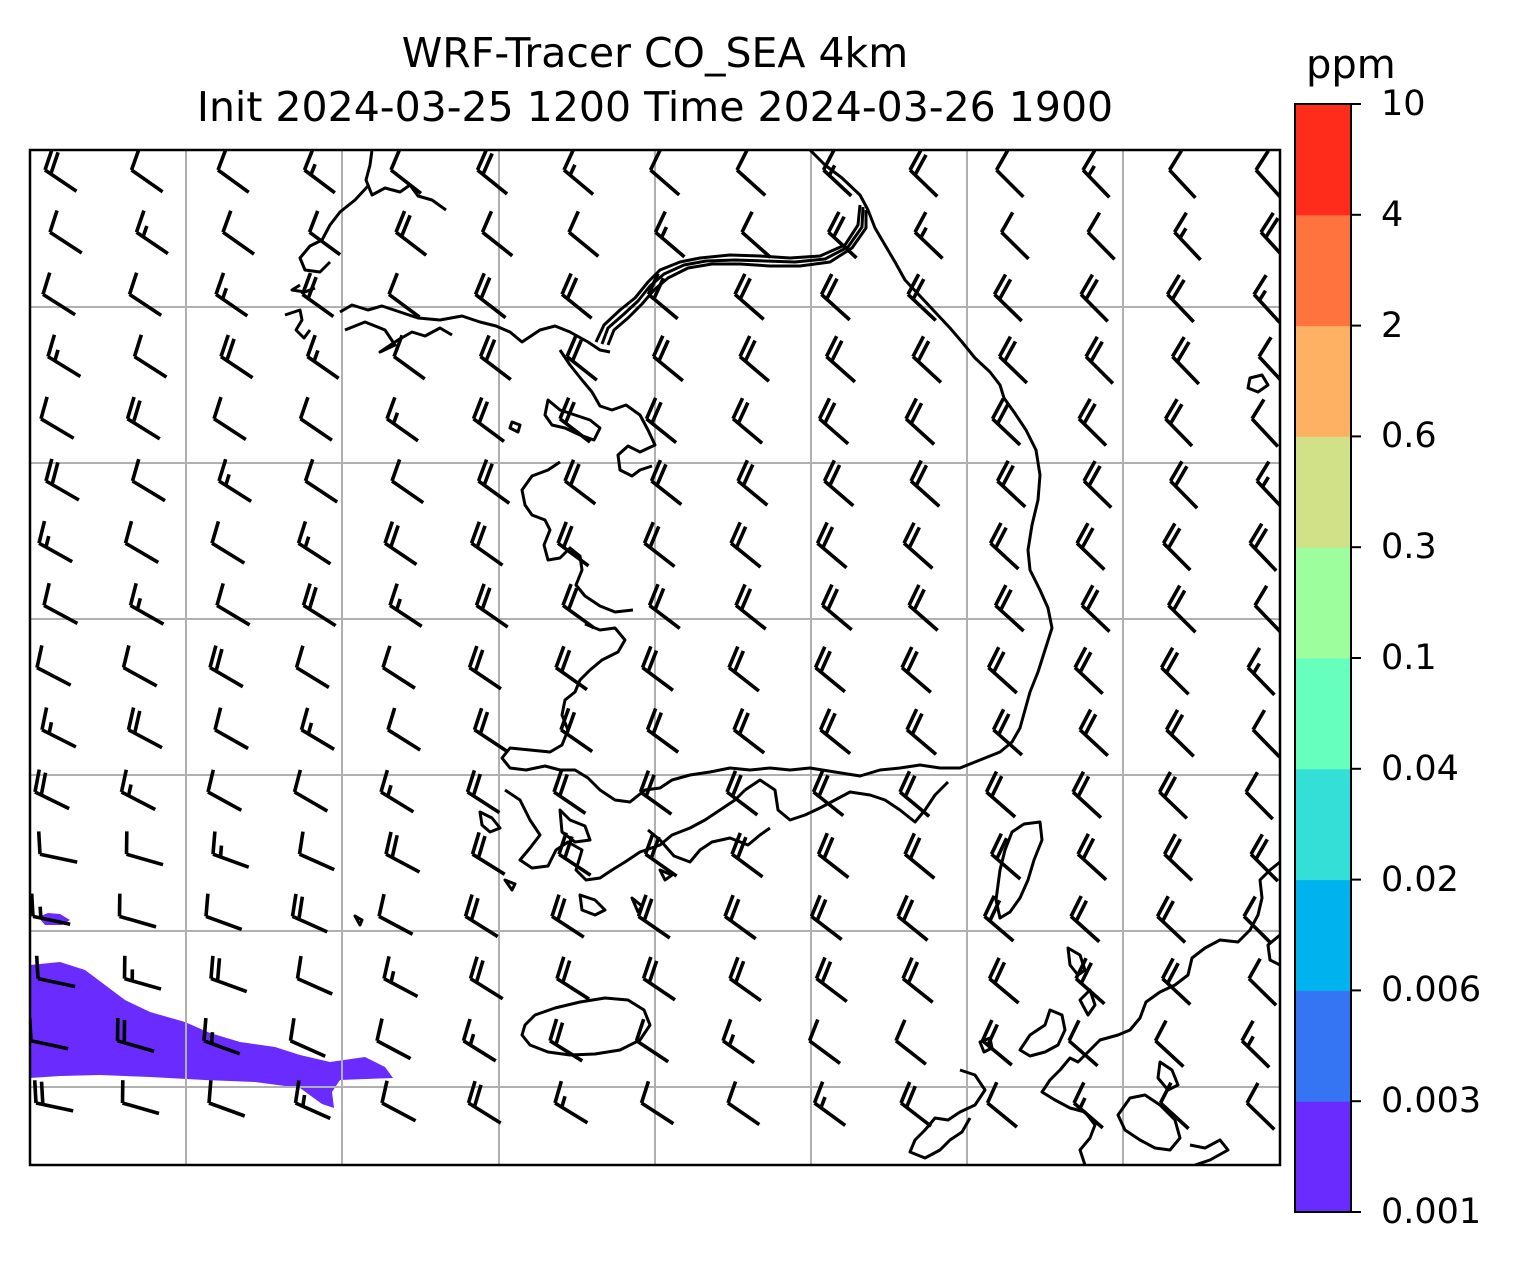 The width and height of the screenshot is (1528, 1267). Describe the element at coordinates (1409, 436) in the screenshot. I see `colorbar-tick-label: 0.6` at that location.